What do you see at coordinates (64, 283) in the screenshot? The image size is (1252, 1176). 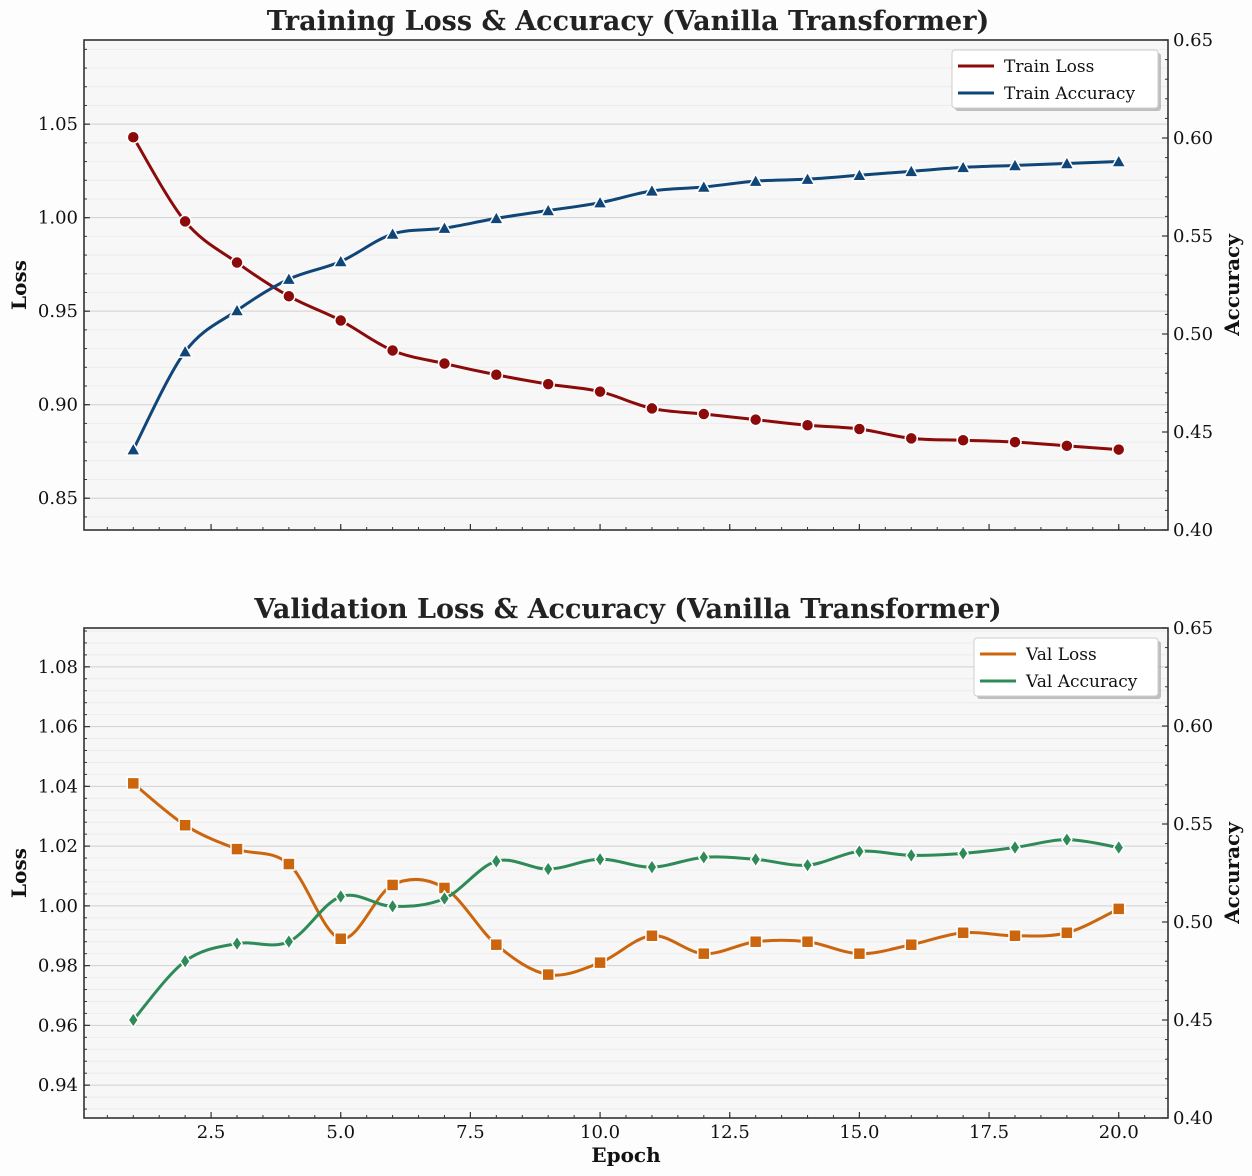 I see `y-axis-left: 0.85 0.90 0.95 1.00 1.05` at bounding box center [64, 283].